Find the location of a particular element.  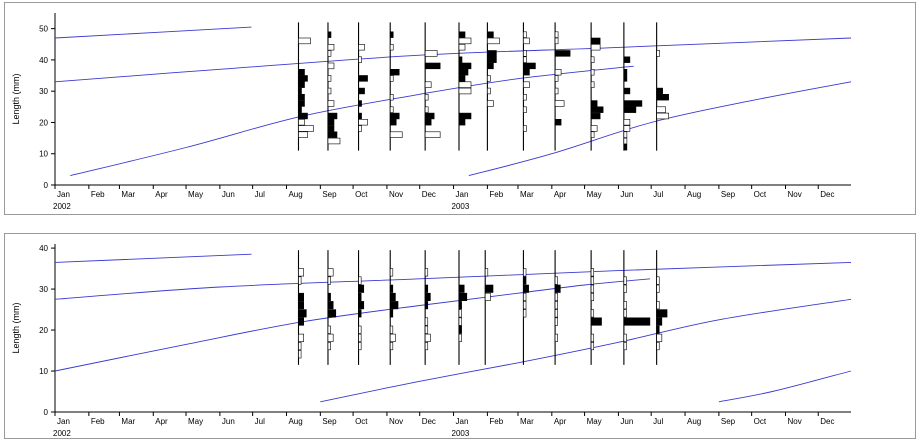

x-tick-label: Feb is located at coordinates (496, 421).